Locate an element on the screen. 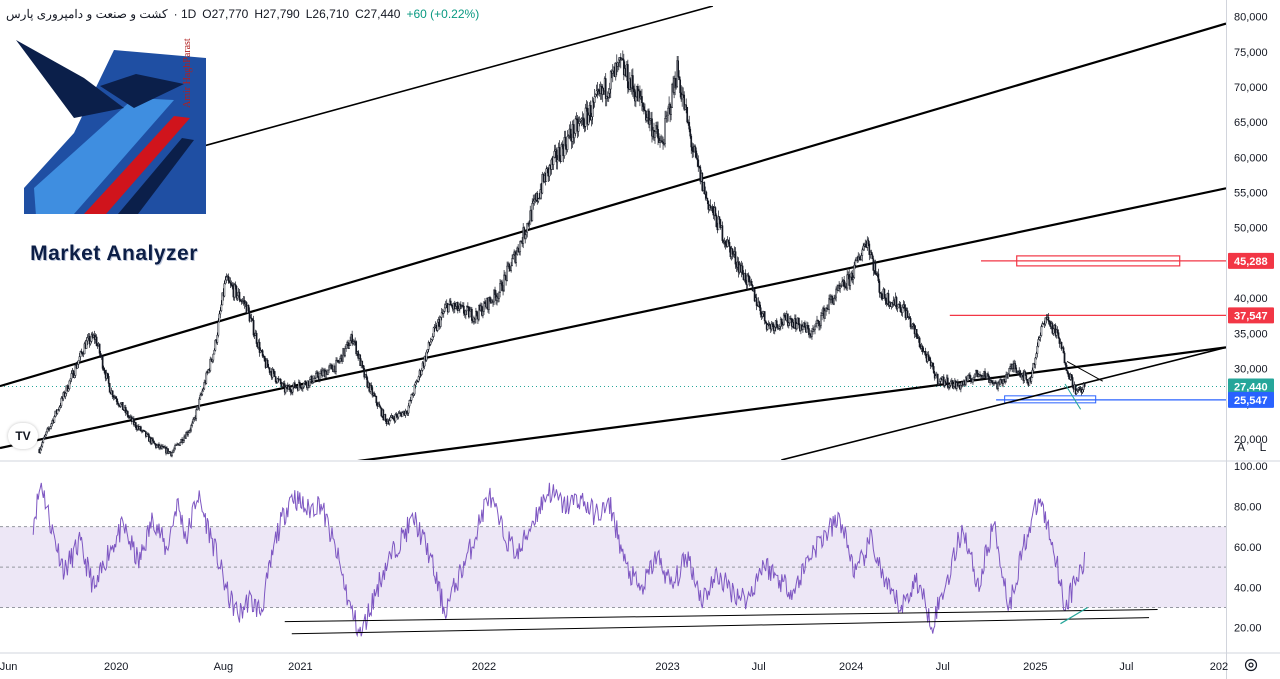 This screenshot has height=679, width=1280. interval-label: · 1D is located at coordinates (185, 14).